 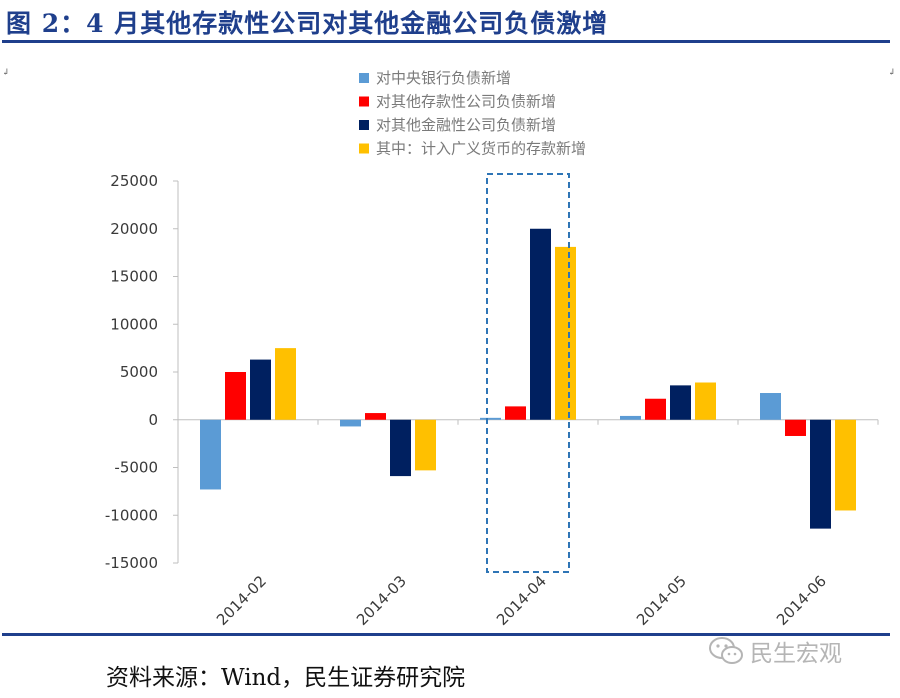 I want to click on title-rule, so click(x=446, y=41).